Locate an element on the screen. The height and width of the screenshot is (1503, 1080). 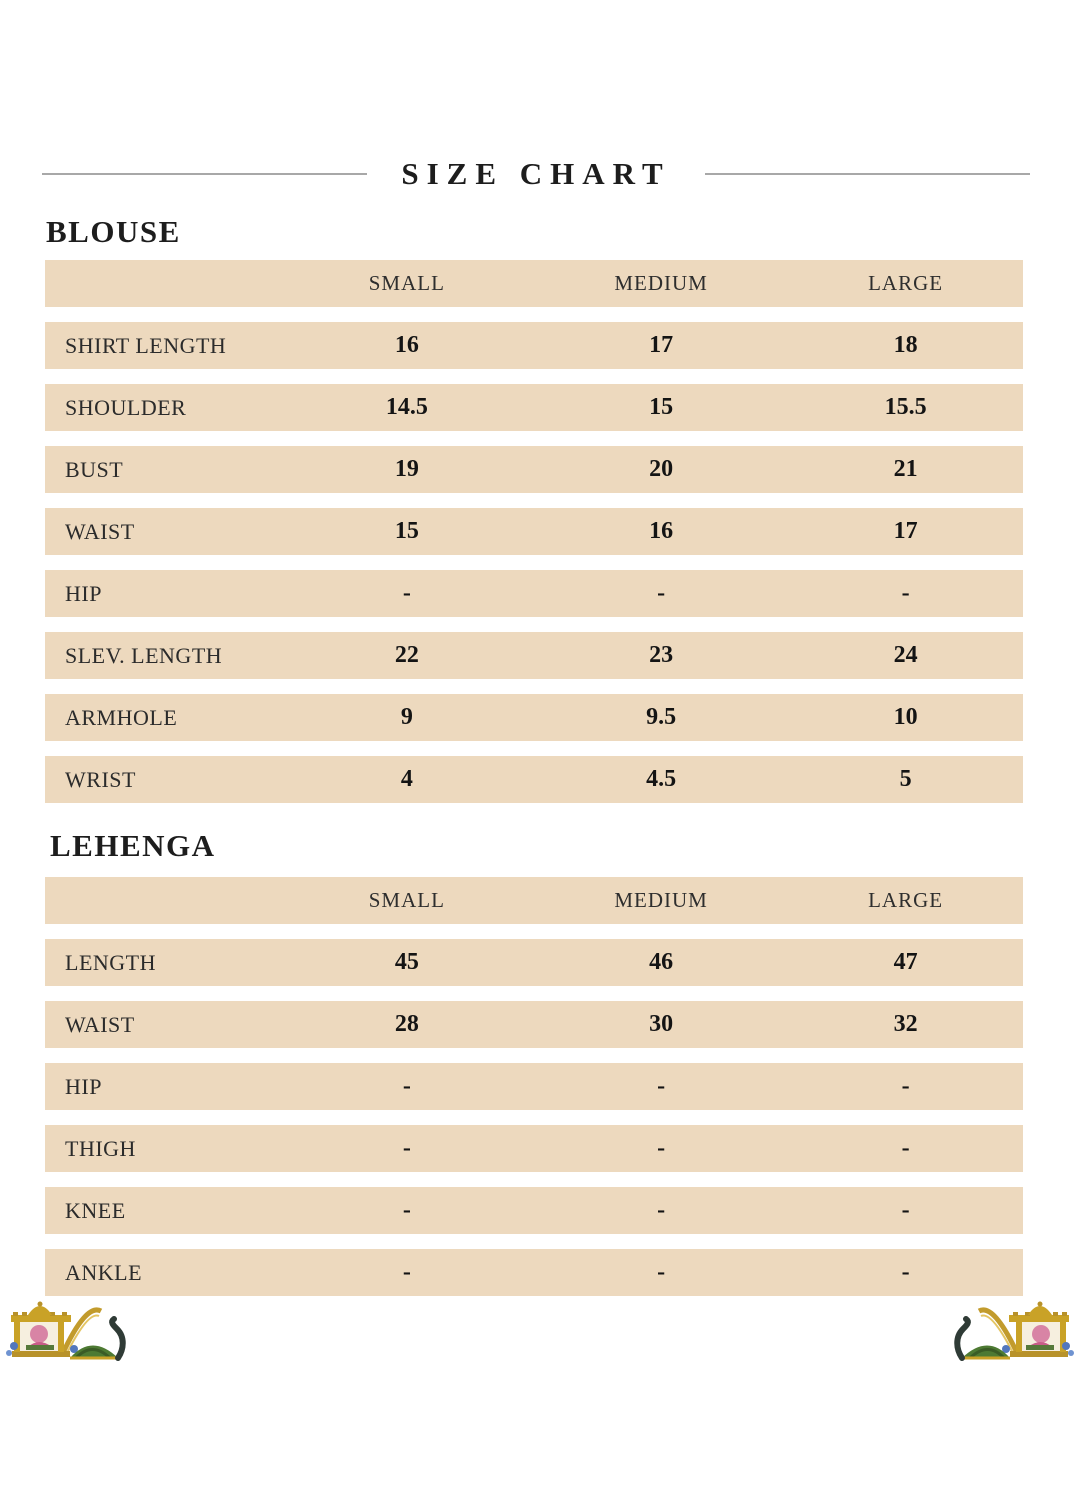
cell-value: 32 is located at coordinates (905, 1024).